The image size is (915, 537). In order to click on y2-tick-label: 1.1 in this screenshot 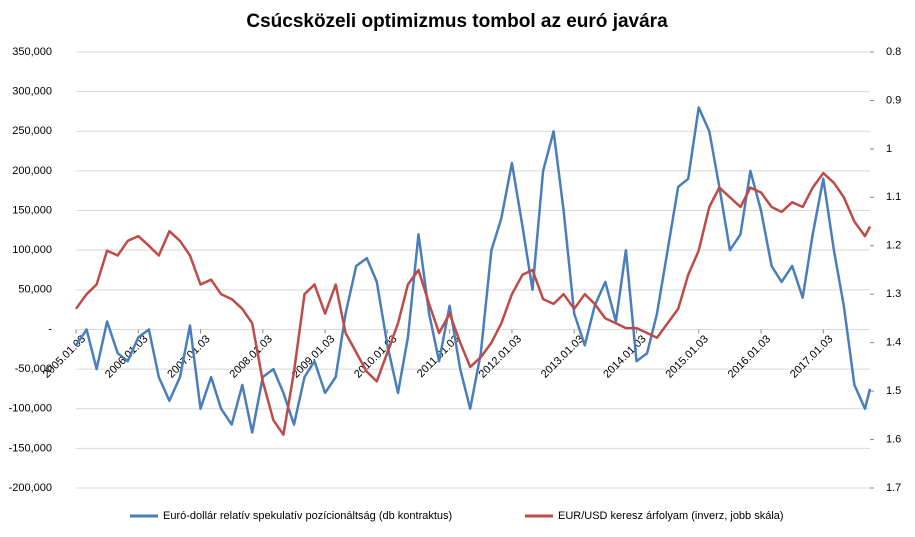, I will do `click(893, 197)`.